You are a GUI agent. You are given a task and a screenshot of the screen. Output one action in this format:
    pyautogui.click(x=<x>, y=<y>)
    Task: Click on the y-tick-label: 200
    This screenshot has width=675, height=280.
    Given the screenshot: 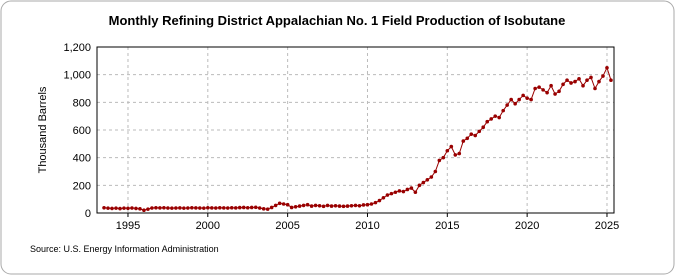 What is the action you would take?
    pyautogui.click(x=82, y=186)
    